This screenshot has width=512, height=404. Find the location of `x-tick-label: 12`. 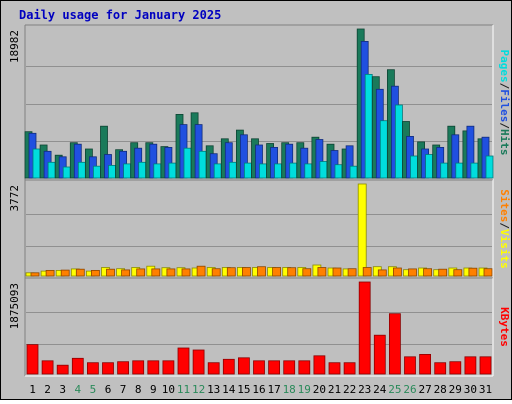

x-tick-label: 12 is located at coordinates (198, 389).